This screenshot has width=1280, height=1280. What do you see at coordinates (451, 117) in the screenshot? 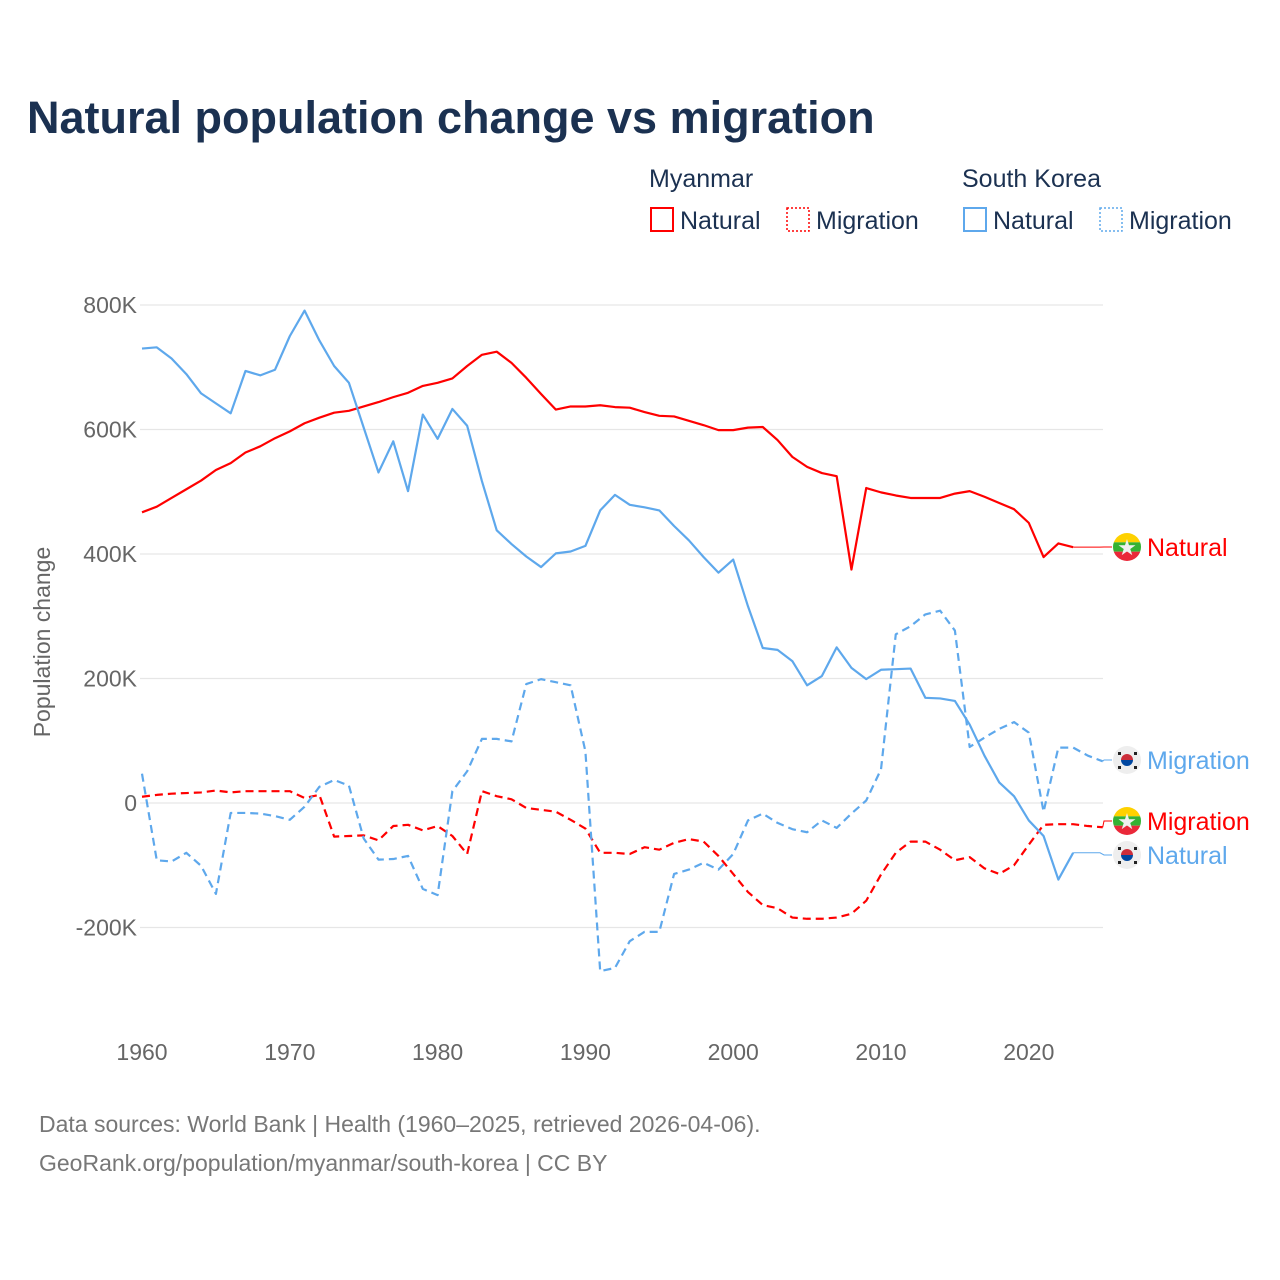
I see `chart-title: Natural population change vs migration` at bounding box center [451, 117].